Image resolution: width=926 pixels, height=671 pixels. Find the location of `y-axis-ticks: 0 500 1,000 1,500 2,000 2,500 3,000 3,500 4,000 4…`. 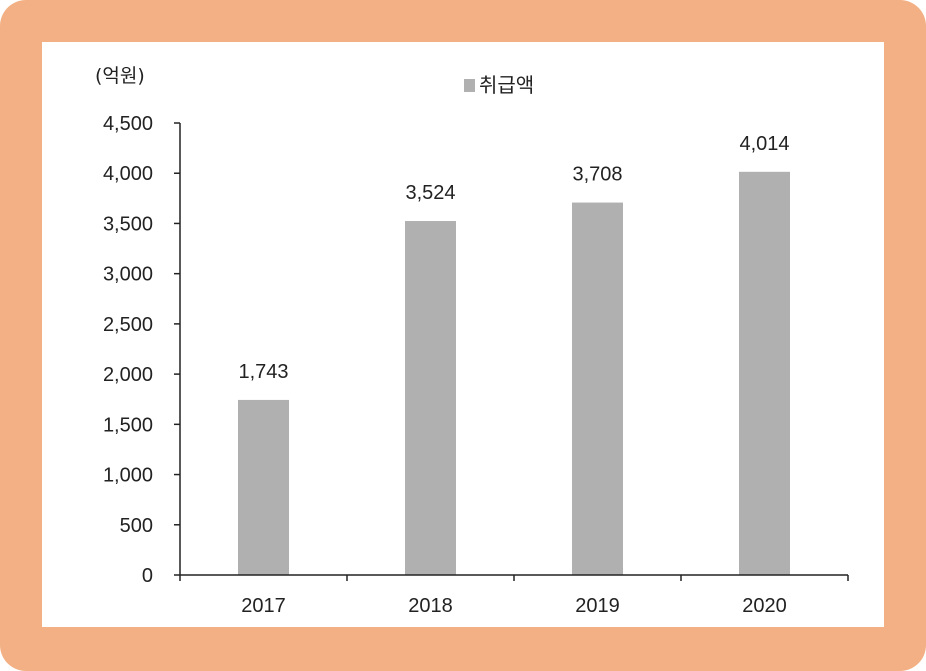

y-axis-ticks: 0 500 1,000 1,500 2,000 2,500 3,000 3,500 4,000 4… is located at coordinates (141, 350).